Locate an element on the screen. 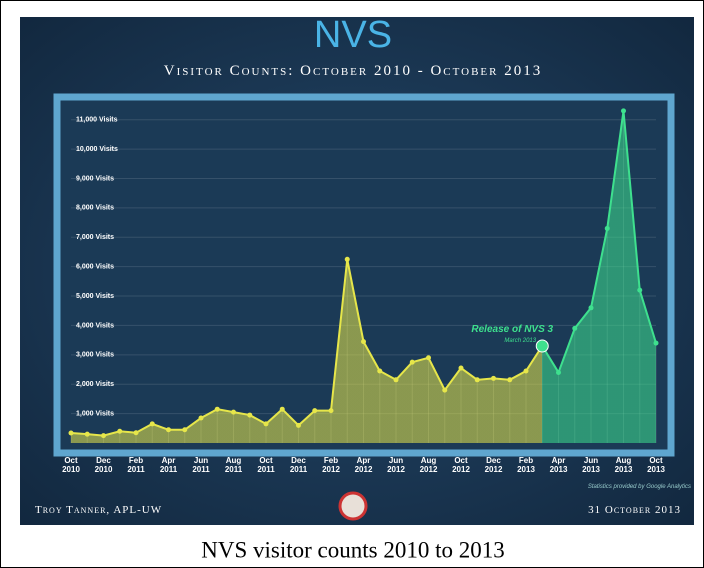 Image resolution: width=704 pixels, height=568 pixels. x-tick-label: Oct 2012 is located at coordinates (461, 465).